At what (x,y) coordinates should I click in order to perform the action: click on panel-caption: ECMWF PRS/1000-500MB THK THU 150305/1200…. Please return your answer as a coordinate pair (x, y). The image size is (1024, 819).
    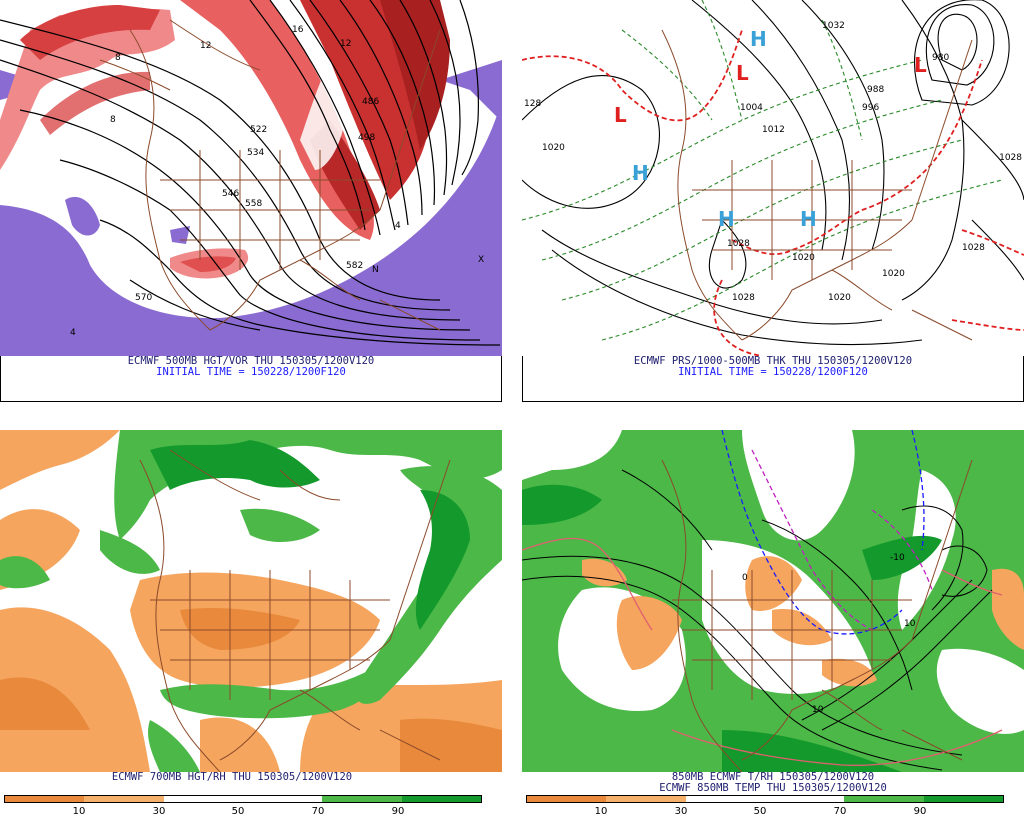
    Looking at the image, I should click on (773, 361).